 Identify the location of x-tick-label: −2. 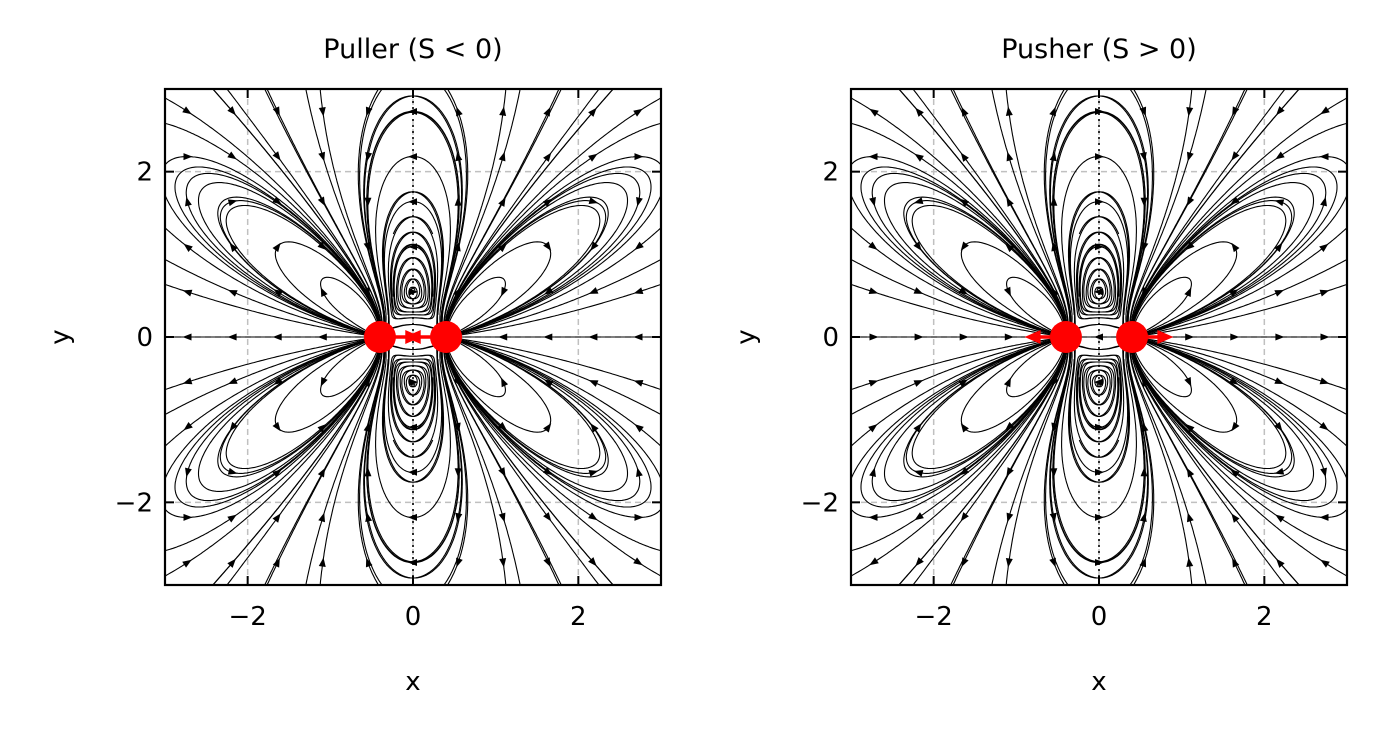
(248, 617).